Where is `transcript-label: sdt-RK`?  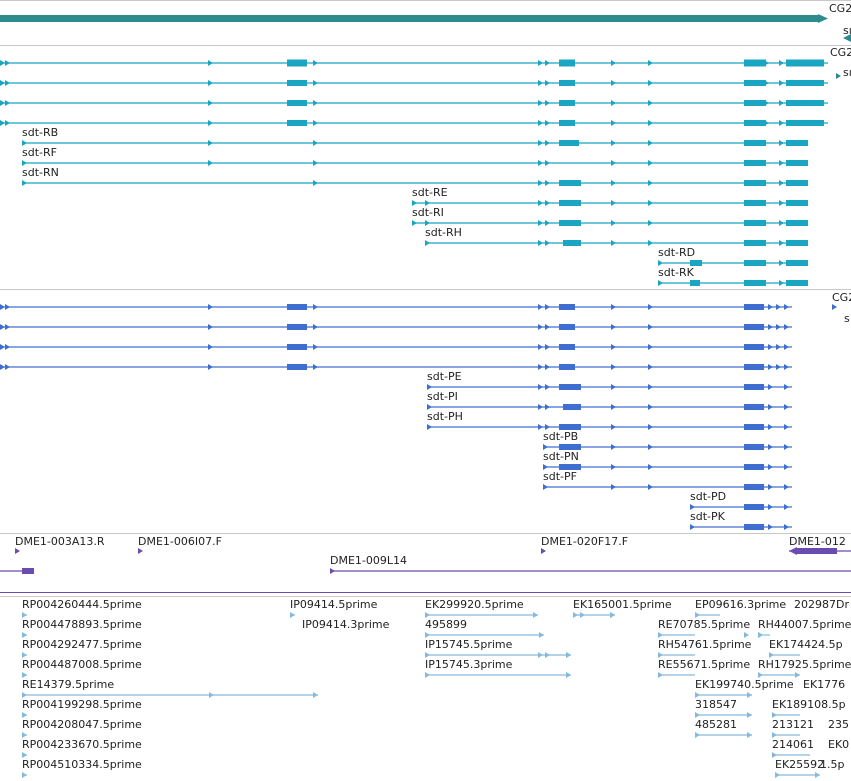
transcript-label: sdt-RK is located at coordinates (676, 272).